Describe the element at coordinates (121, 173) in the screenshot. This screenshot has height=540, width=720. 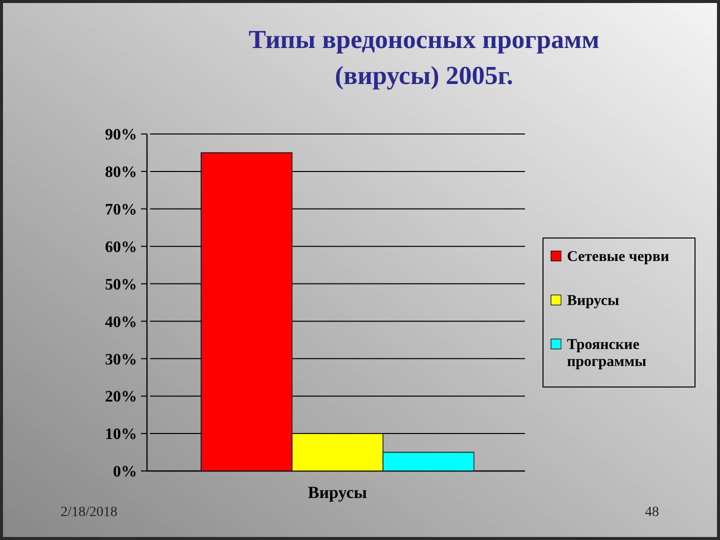
I see `y-tick-label: 80%` at that location.